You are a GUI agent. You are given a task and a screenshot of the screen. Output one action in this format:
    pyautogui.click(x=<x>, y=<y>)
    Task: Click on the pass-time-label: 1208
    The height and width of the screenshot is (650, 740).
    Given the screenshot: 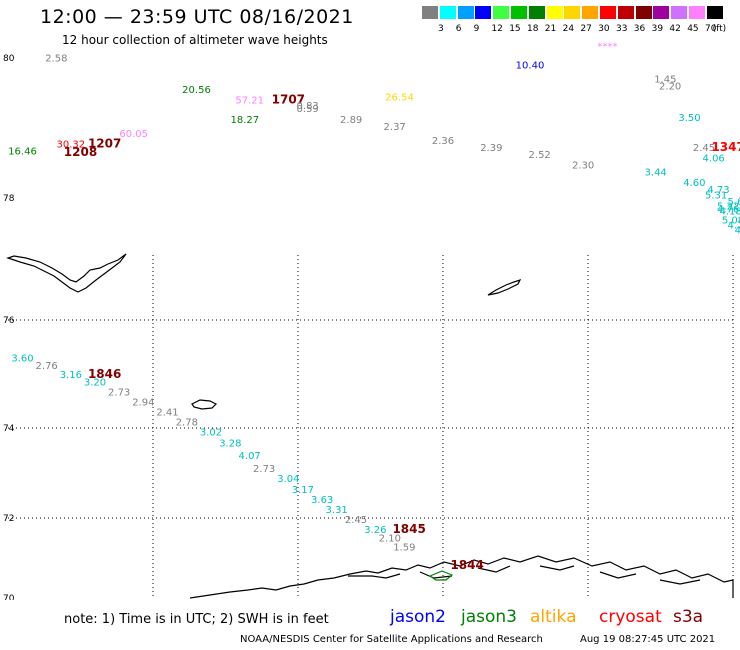 What is the action you would take?
    pyautogui.click(x=80, y=152)
    